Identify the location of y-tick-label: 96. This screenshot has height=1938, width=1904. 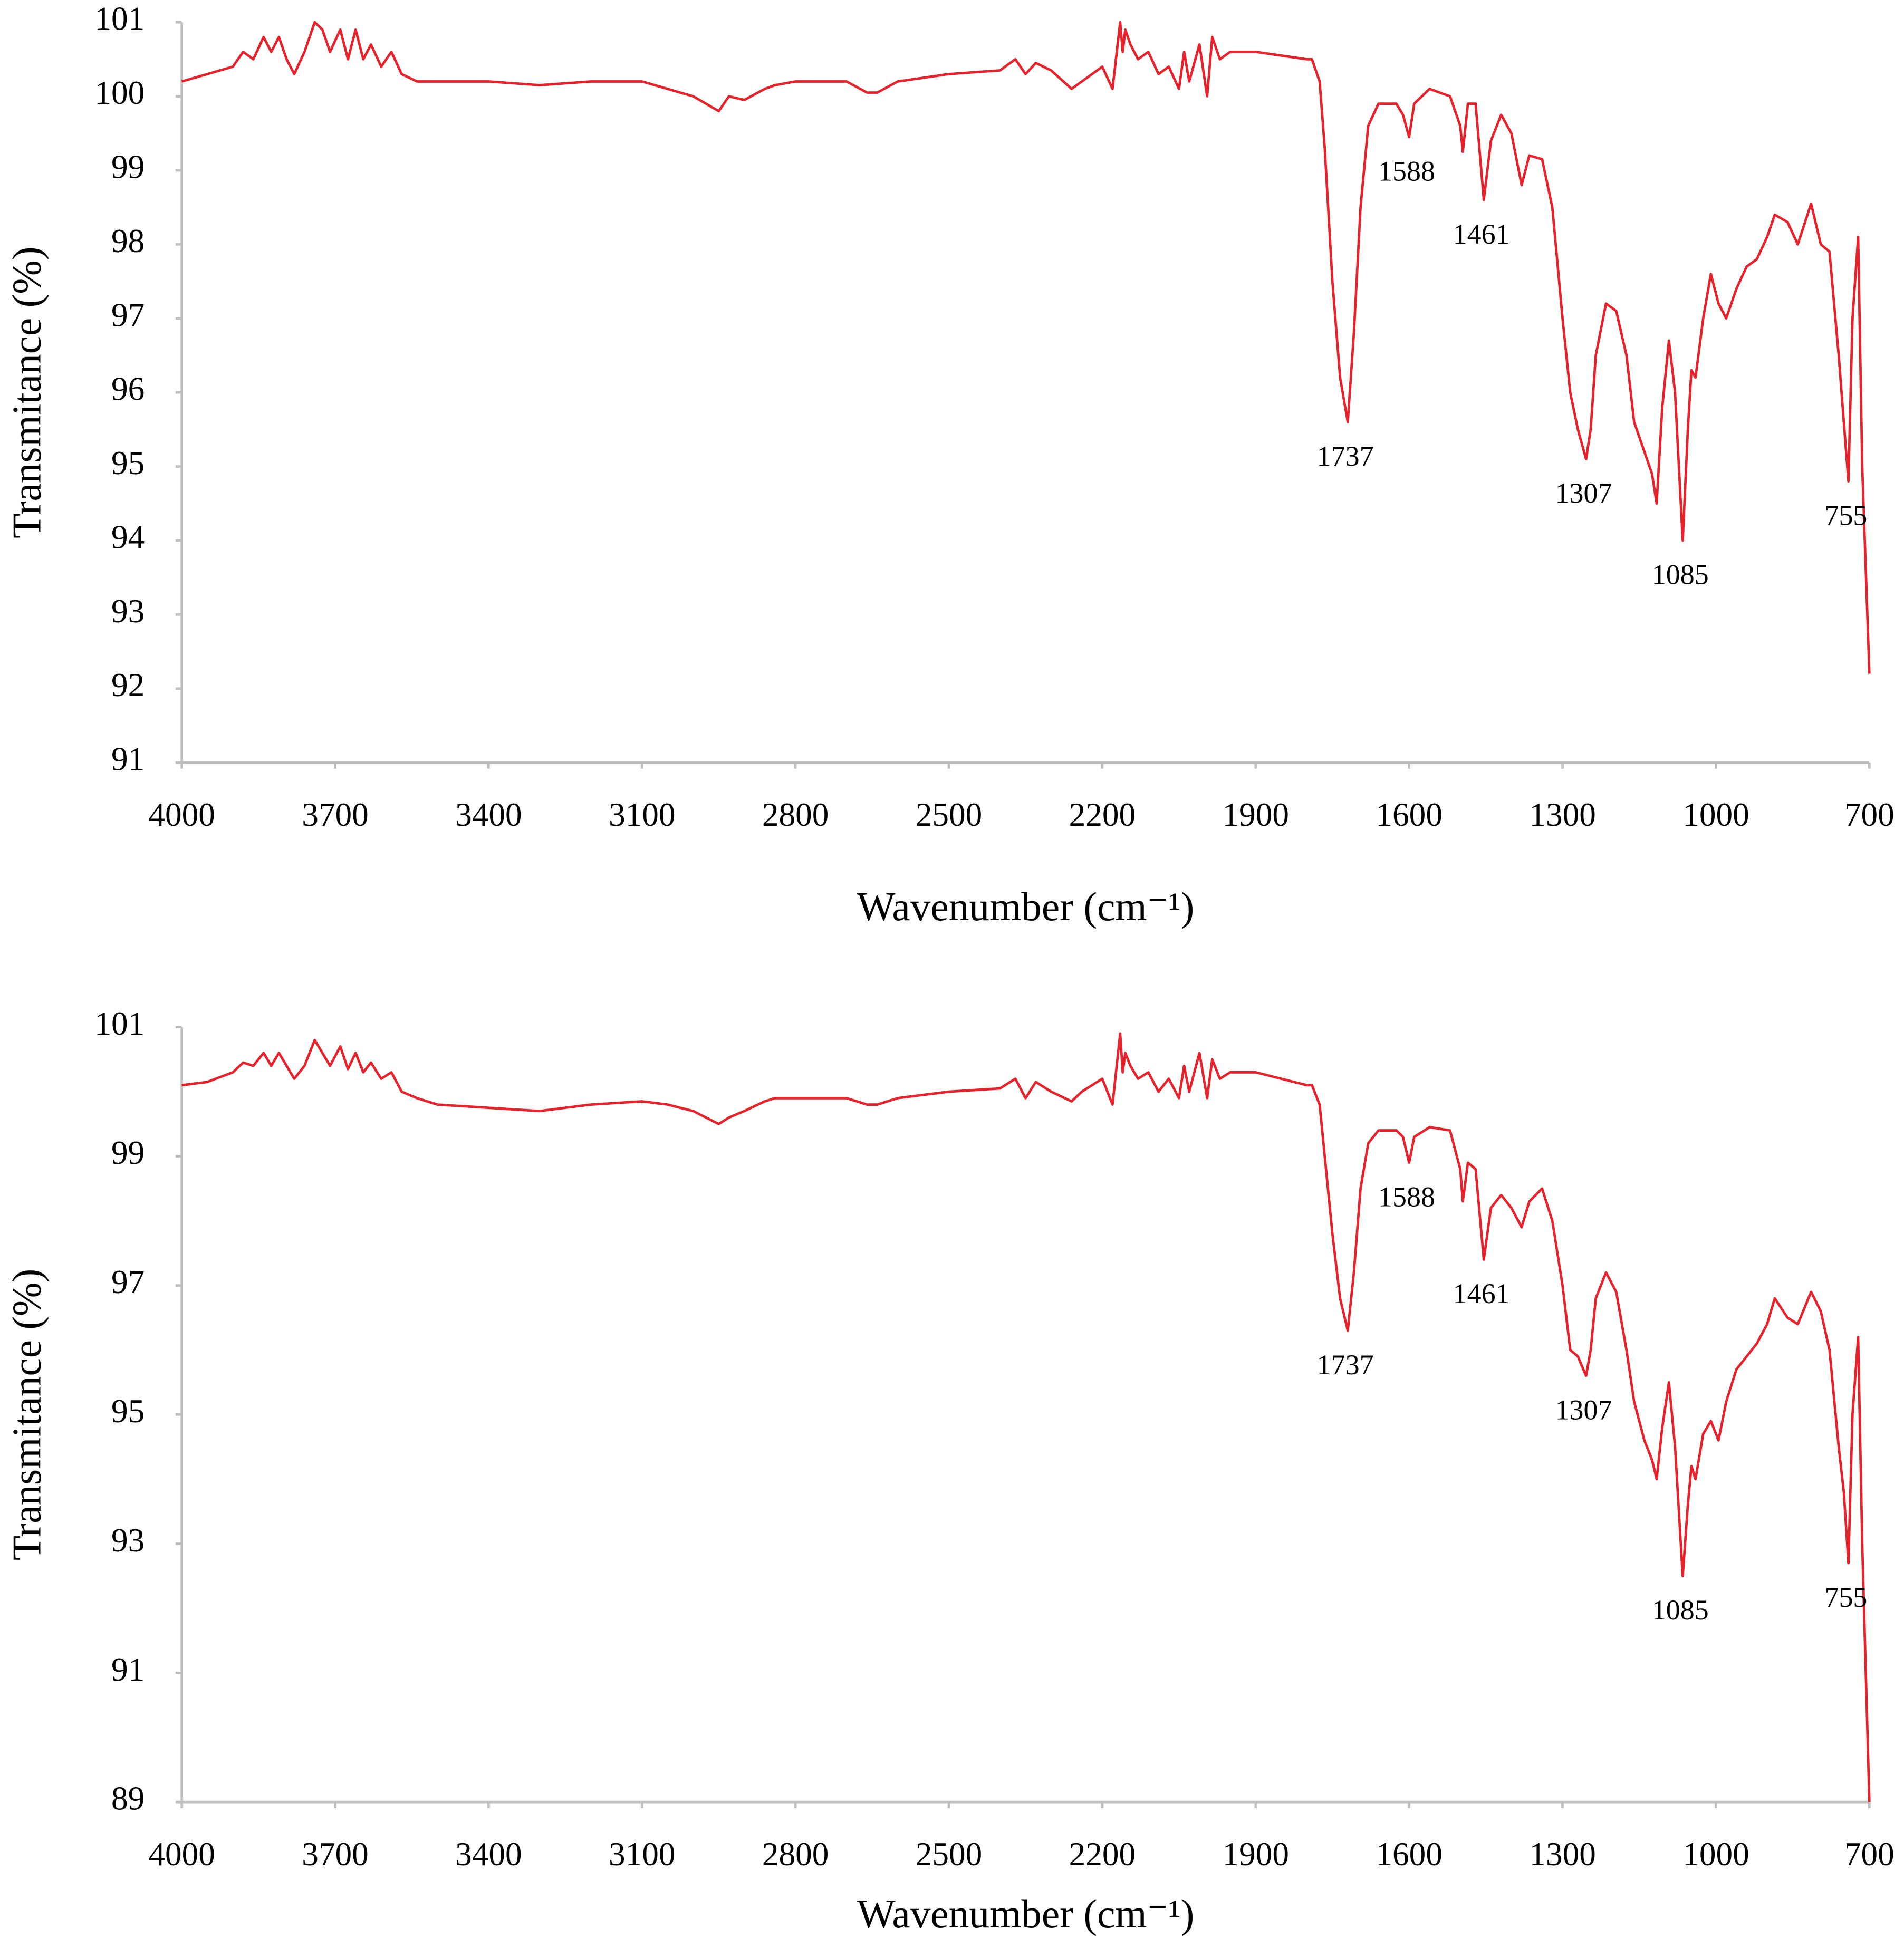
(128, 389).